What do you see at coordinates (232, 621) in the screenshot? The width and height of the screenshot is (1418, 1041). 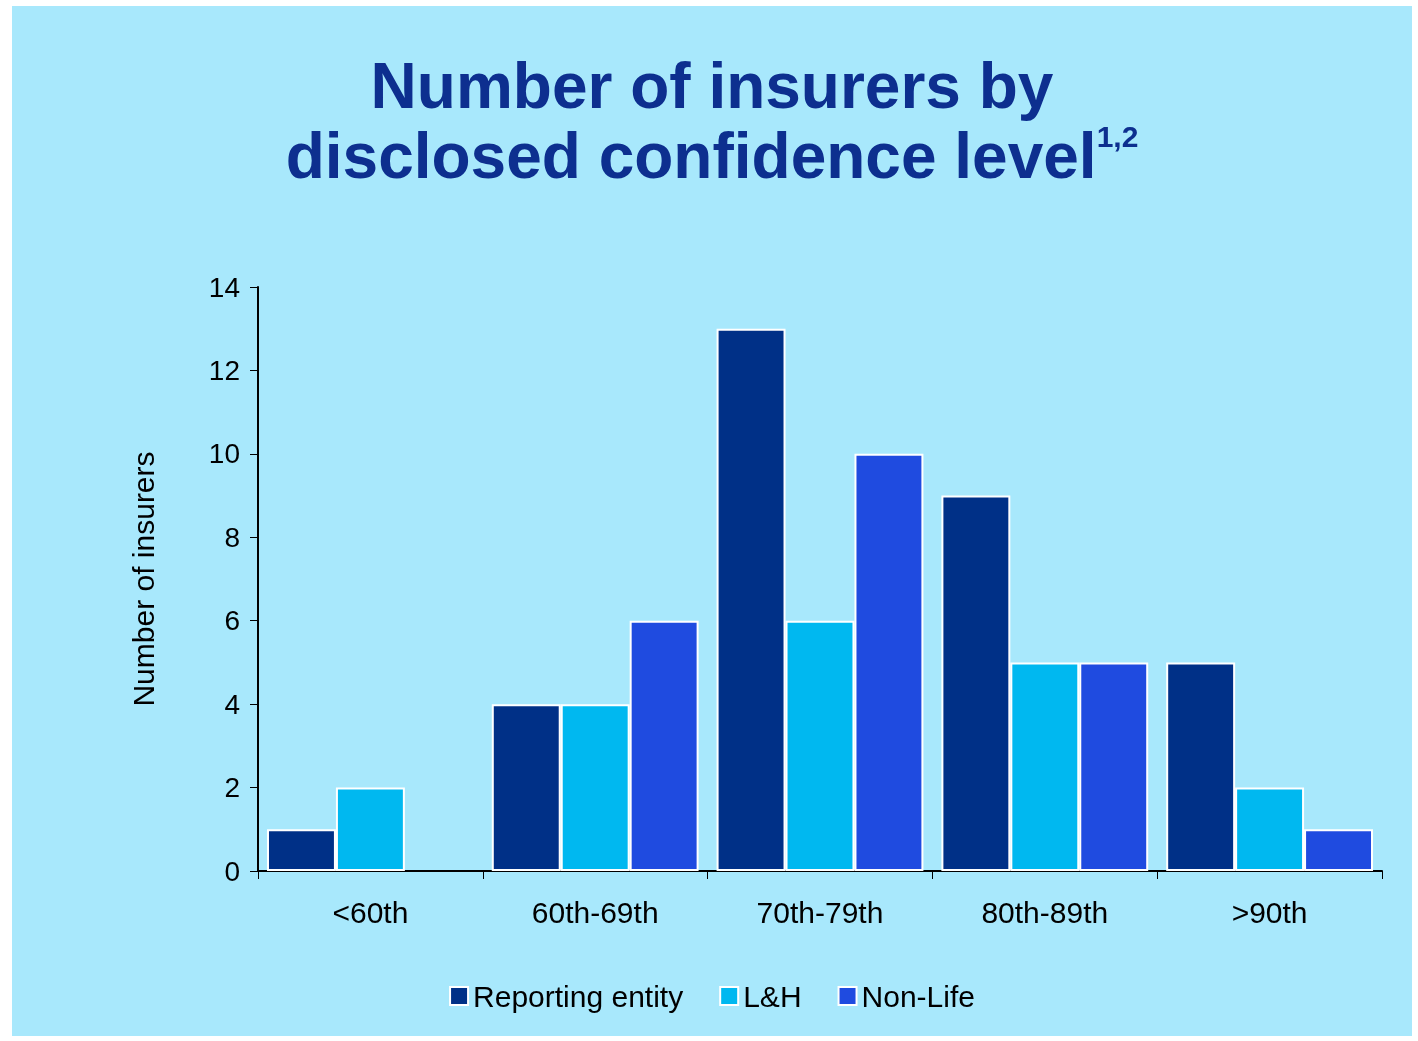 I see `y-tick-label: 6` at bounding box center [232, 621].